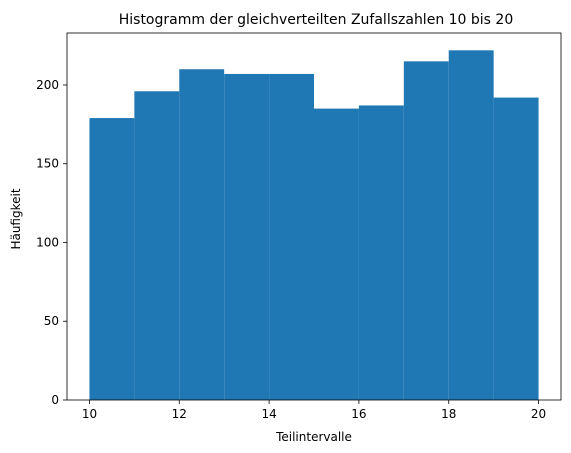 The image size is (571, 453). What do you see at coordinates (268, 414) in the screenshot?
I see `x-tick-label: 14` at bounding box center [268, 414].